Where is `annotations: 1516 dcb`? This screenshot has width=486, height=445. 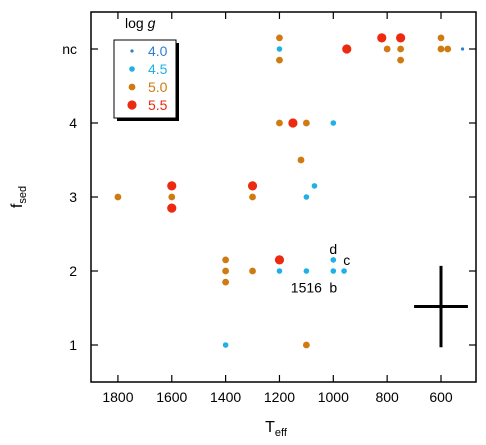
annotations: 1516 dcb is located at coordinates (320, 268).